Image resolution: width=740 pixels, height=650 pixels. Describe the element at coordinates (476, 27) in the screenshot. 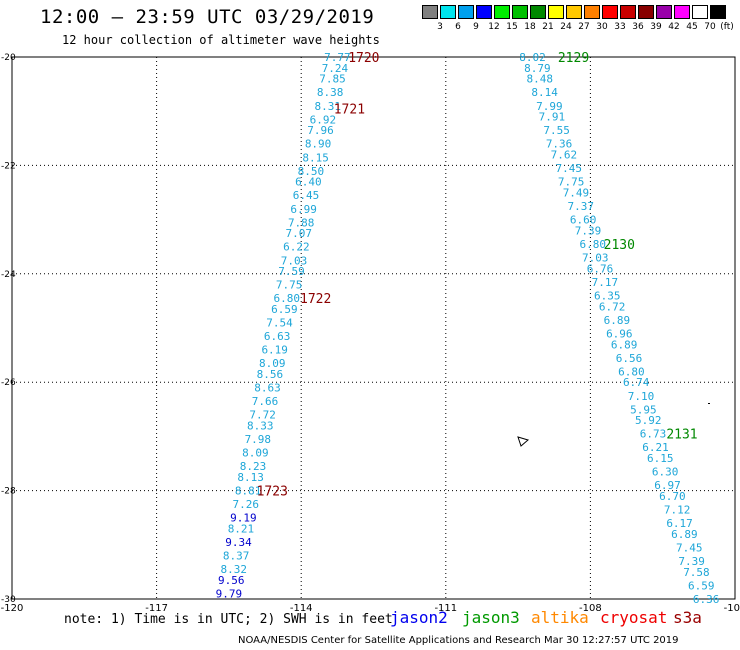

I see `color-scale-label: 9` at that location.